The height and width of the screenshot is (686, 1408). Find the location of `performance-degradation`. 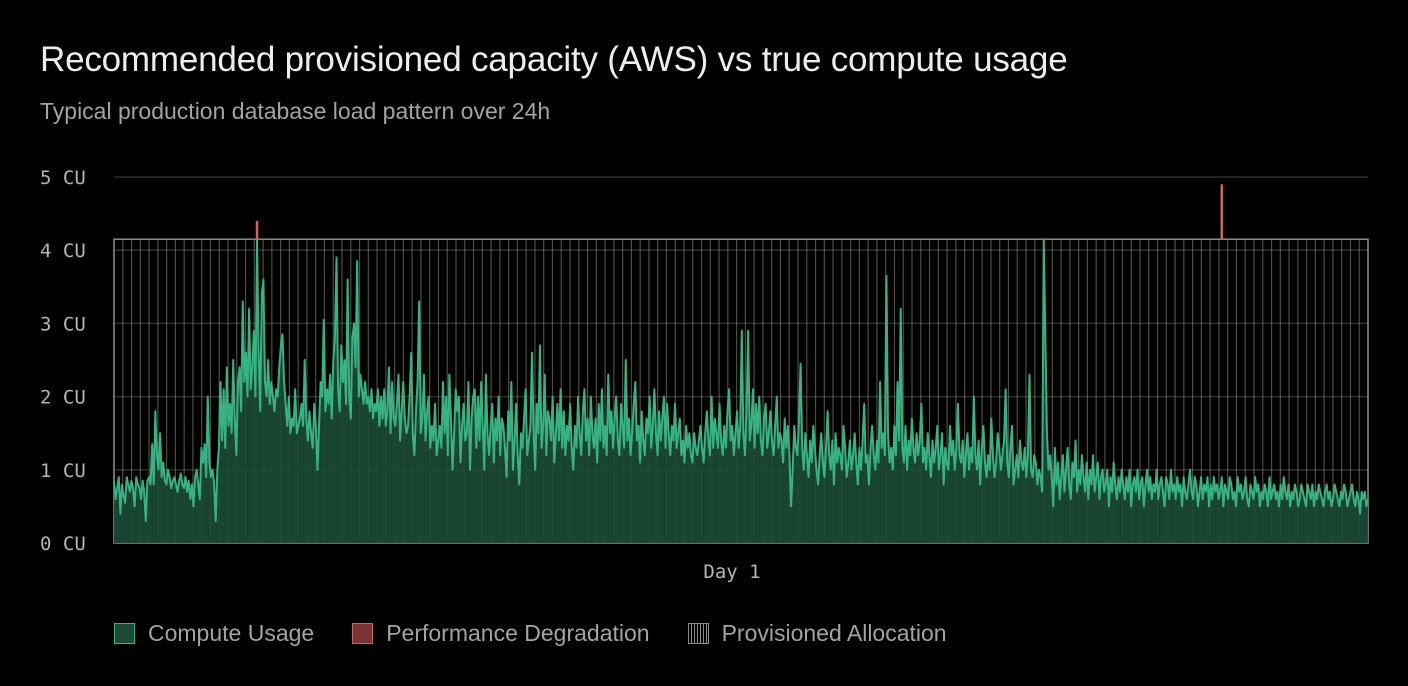

performance-degradation is located at coordinates (739, 212).